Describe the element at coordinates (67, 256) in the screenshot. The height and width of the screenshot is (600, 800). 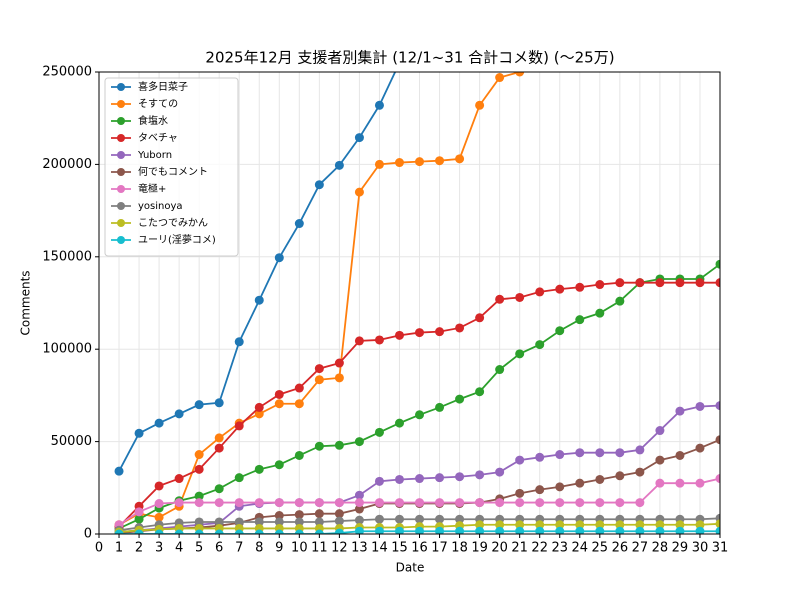
I see `y-tick-label: 150000` at that location.